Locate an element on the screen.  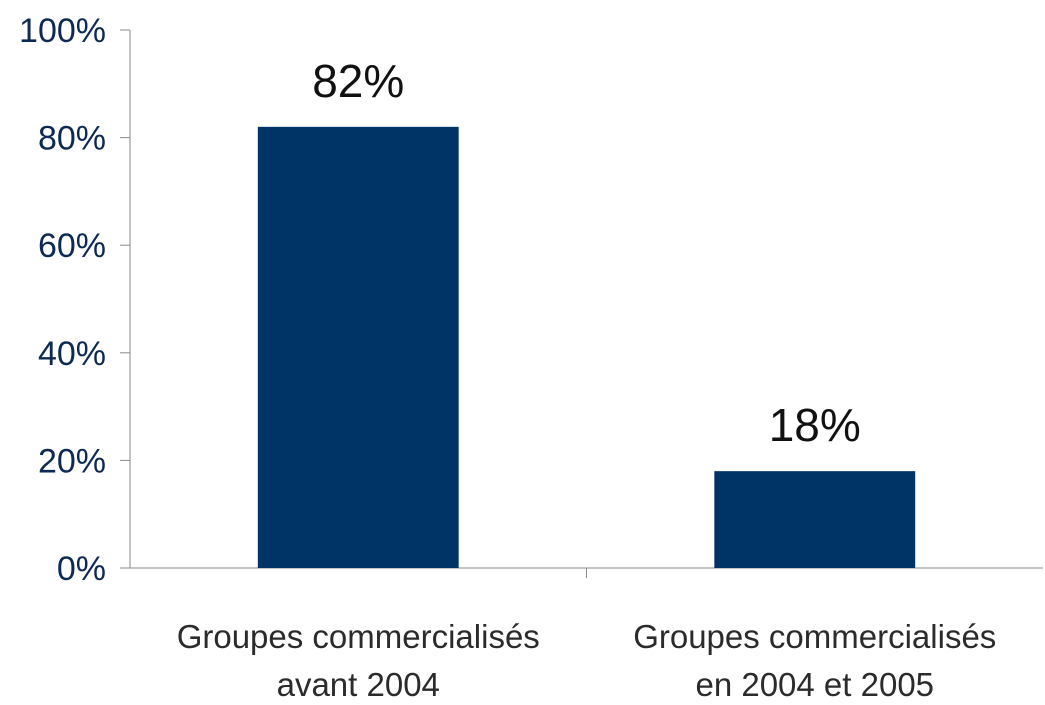
y-tick-label: 0% is located at coordinates (81, 569).